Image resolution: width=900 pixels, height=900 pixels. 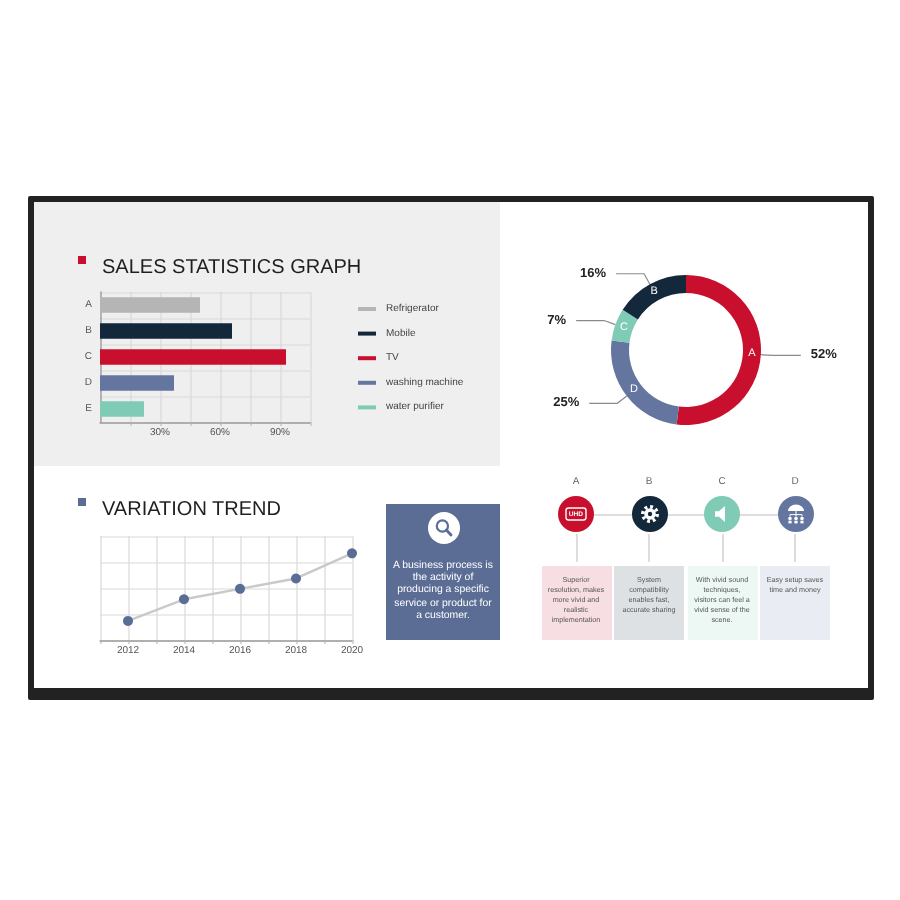 I want to click on chart-title: SALES STATISTICS GRAPH, so click(x=232, y=268).